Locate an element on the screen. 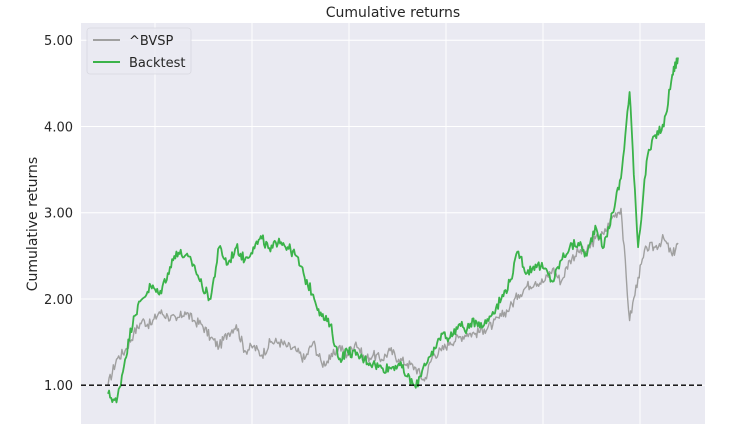  y-tick-label: 3.00 is located at coordinates (58, 214).